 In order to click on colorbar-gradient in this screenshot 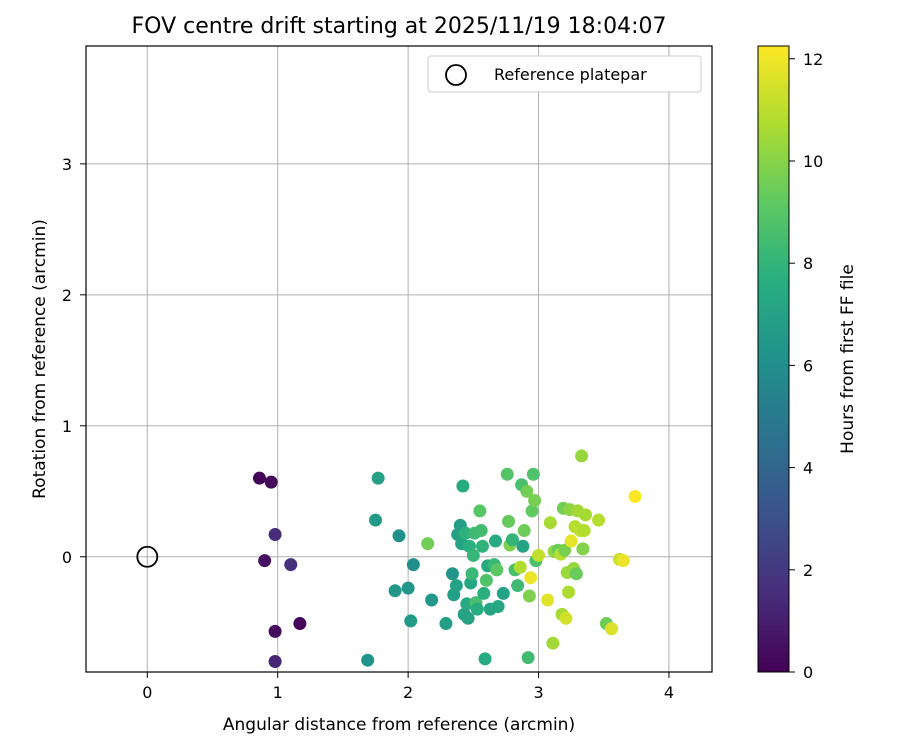, I will do `click(773, 359)`.